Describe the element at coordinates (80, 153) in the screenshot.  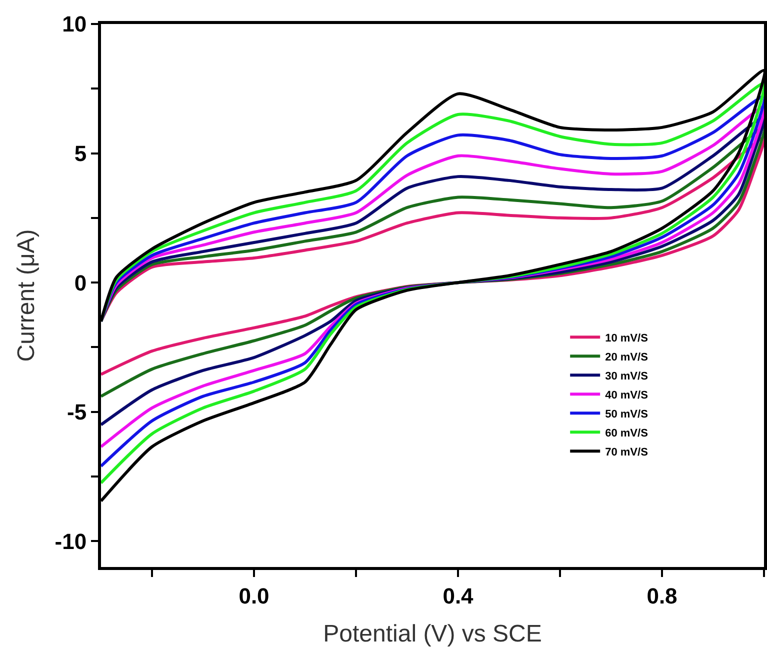
I see `y-tick-label: 5` at that location.